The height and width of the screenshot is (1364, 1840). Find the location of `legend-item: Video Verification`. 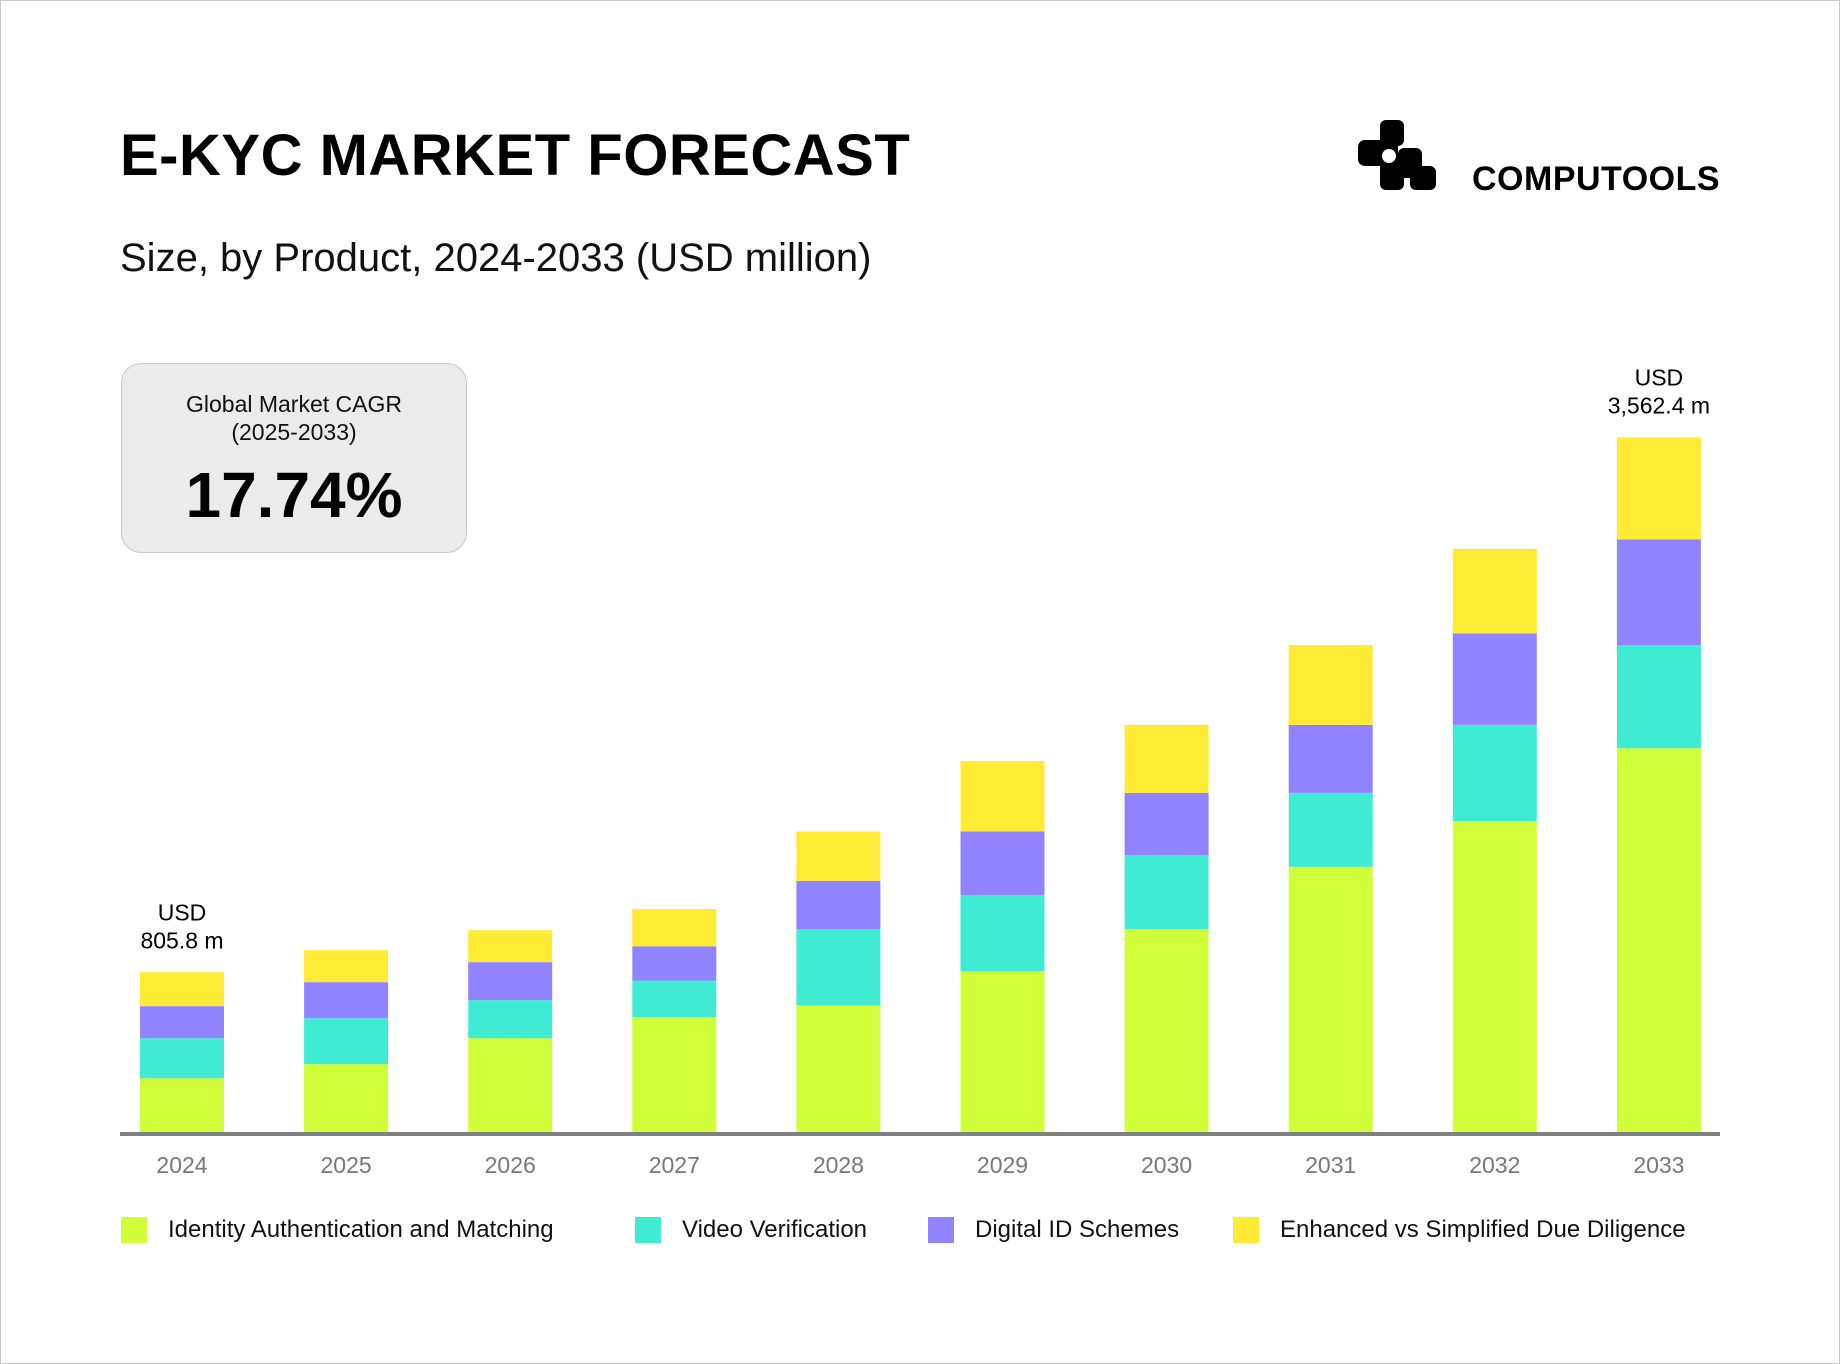

legend-item: Video Verification is located at coordinates (751, 1230).